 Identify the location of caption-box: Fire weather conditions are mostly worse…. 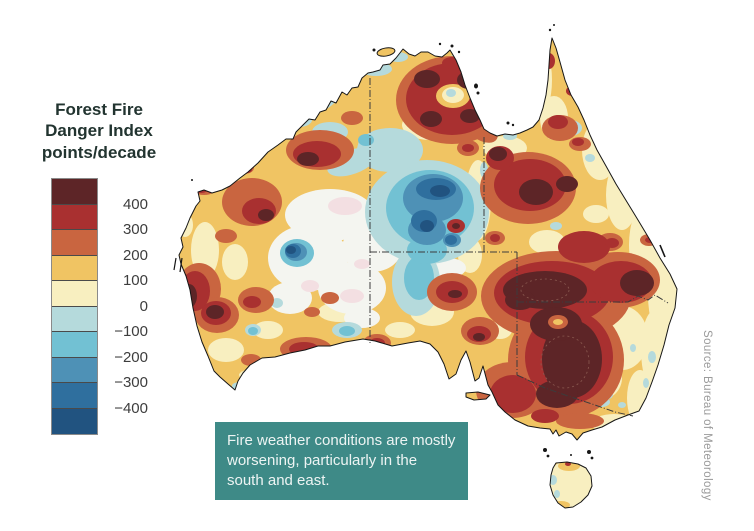
(341, 461).